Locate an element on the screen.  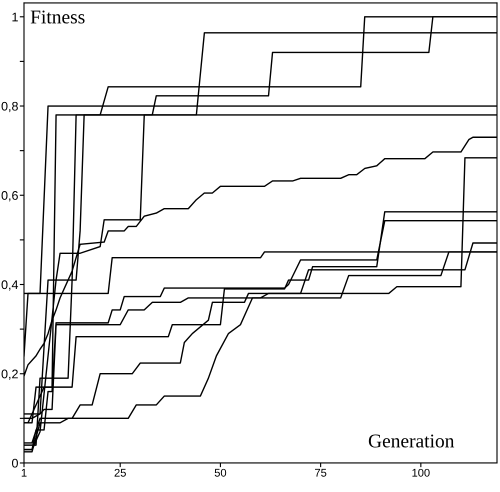
y-tick-label: 0,8 is located at coordinates (10, 107).